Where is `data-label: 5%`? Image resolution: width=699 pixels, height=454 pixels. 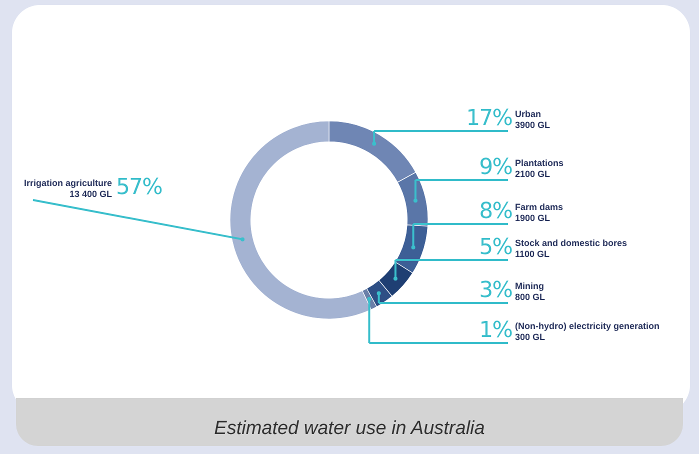 data-label: 5% is located at coordinates (495, 247).